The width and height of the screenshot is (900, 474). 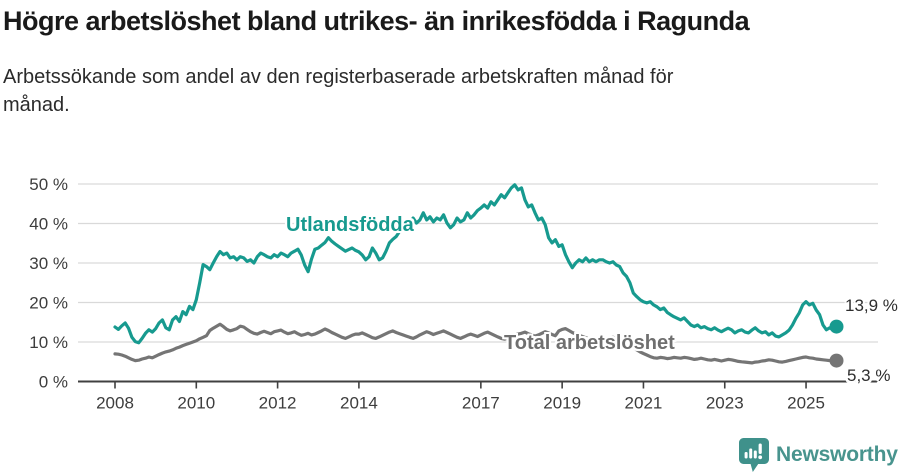 I want to click on x-axis-tick-label: 2008, so click(x=115, y=403).